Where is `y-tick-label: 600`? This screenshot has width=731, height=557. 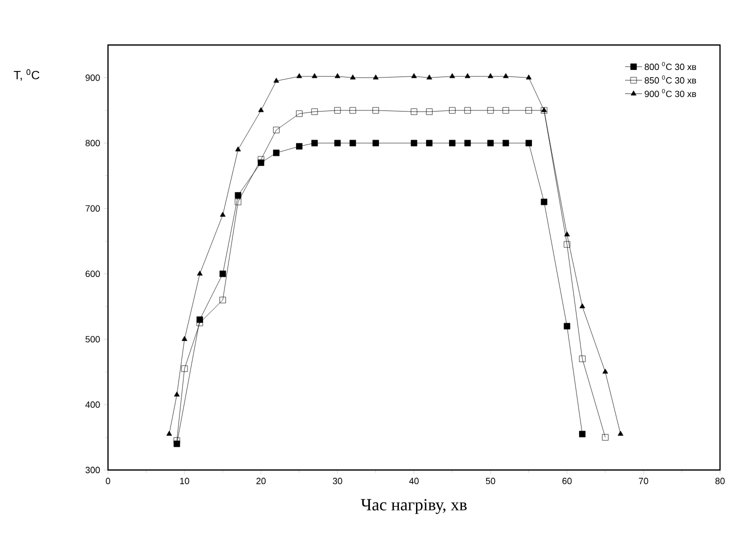
y-tick-label: 600 is located at coordinates (93, 274).